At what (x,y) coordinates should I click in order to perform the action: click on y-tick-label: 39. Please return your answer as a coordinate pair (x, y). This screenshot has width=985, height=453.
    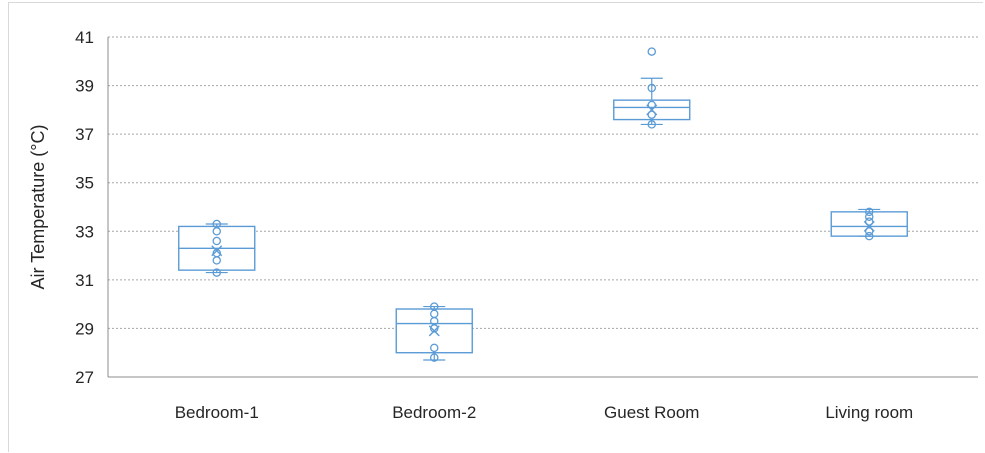
    Looking at the image, I should click on (84, 86).